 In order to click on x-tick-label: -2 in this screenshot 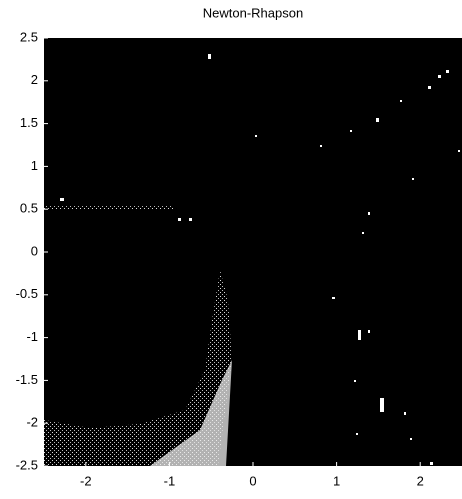, I will do `click(86, 480)`.